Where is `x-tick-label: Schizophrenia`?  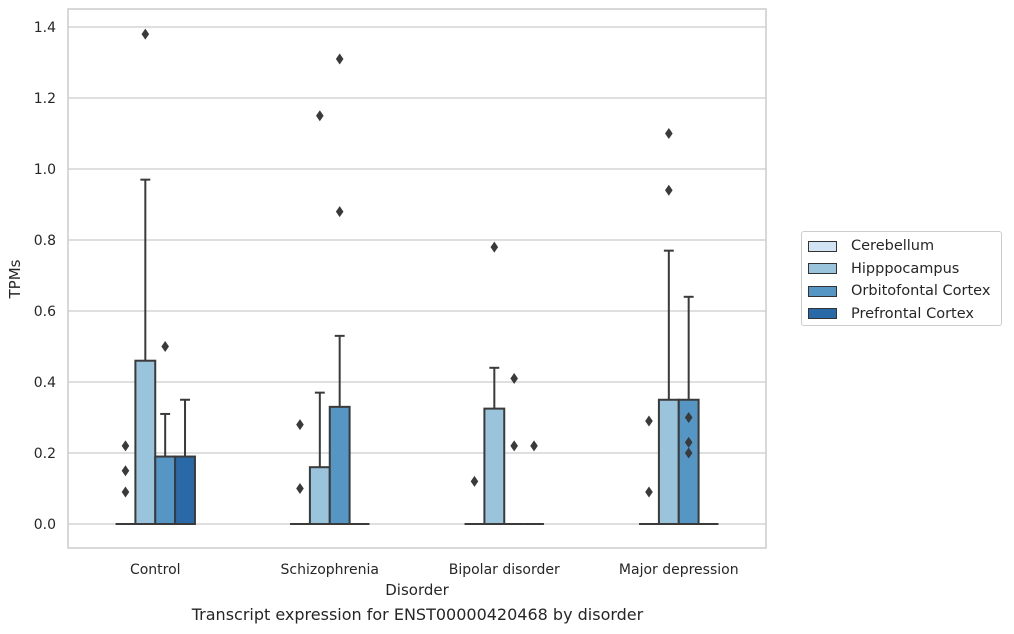 x-tick-label: Schizophrenia is located at coordinates (330, 570).